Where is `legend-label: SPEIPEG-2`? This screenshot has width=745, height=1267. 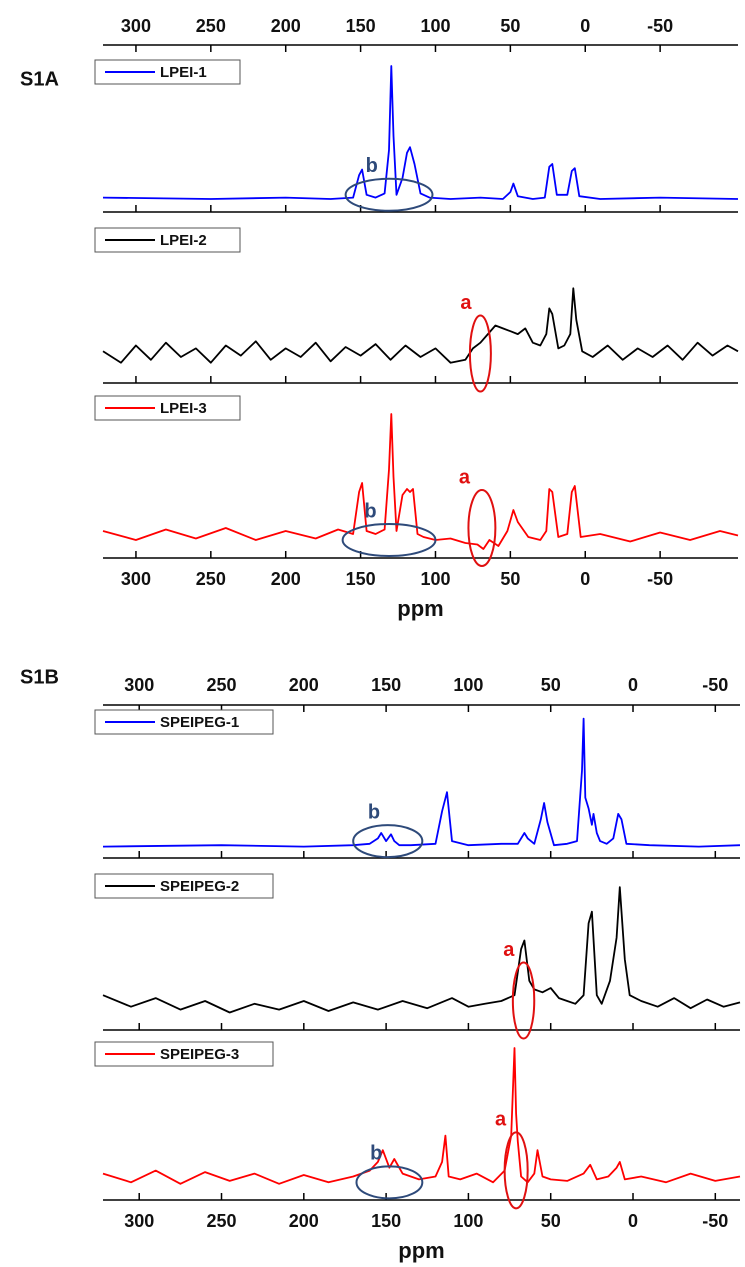 legend-label: SPEIPEG-2 is located at coordinates (199, 886).